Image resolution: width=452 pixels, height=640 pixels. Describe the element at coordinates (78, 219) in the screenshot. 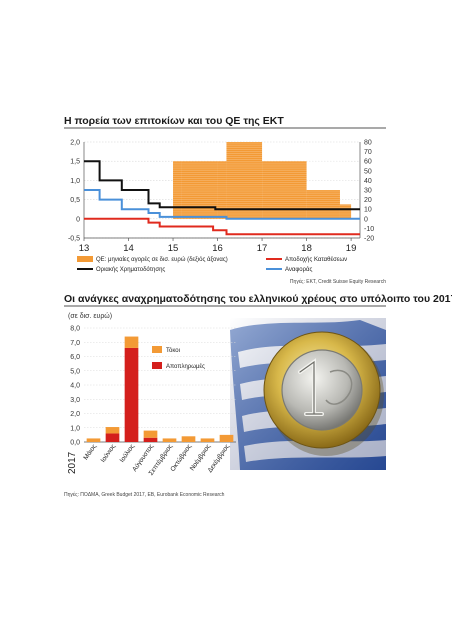

I see `chart1-y-left-tick: 0` at that location.